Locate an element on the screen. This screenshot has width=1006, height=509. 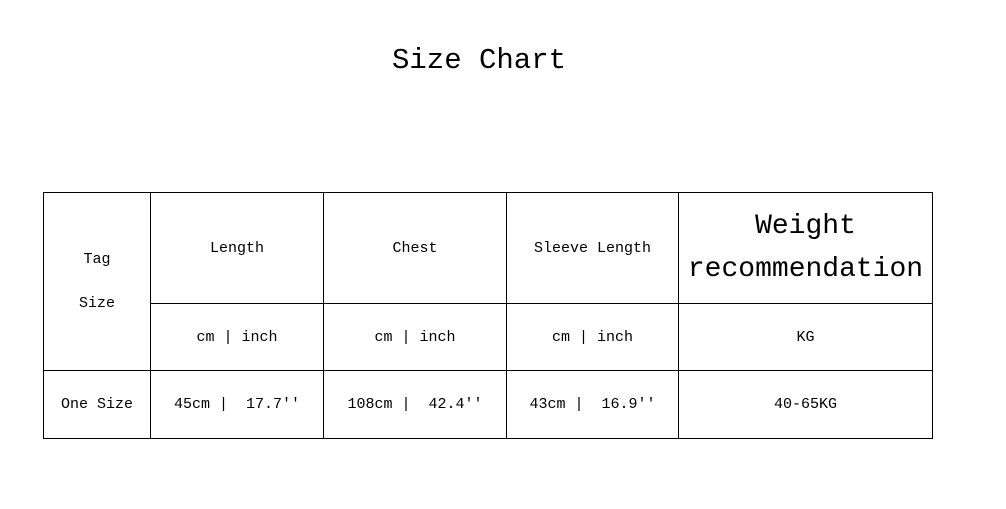
unit-sleeve: cm | inch is located at coordinates (592, 337).